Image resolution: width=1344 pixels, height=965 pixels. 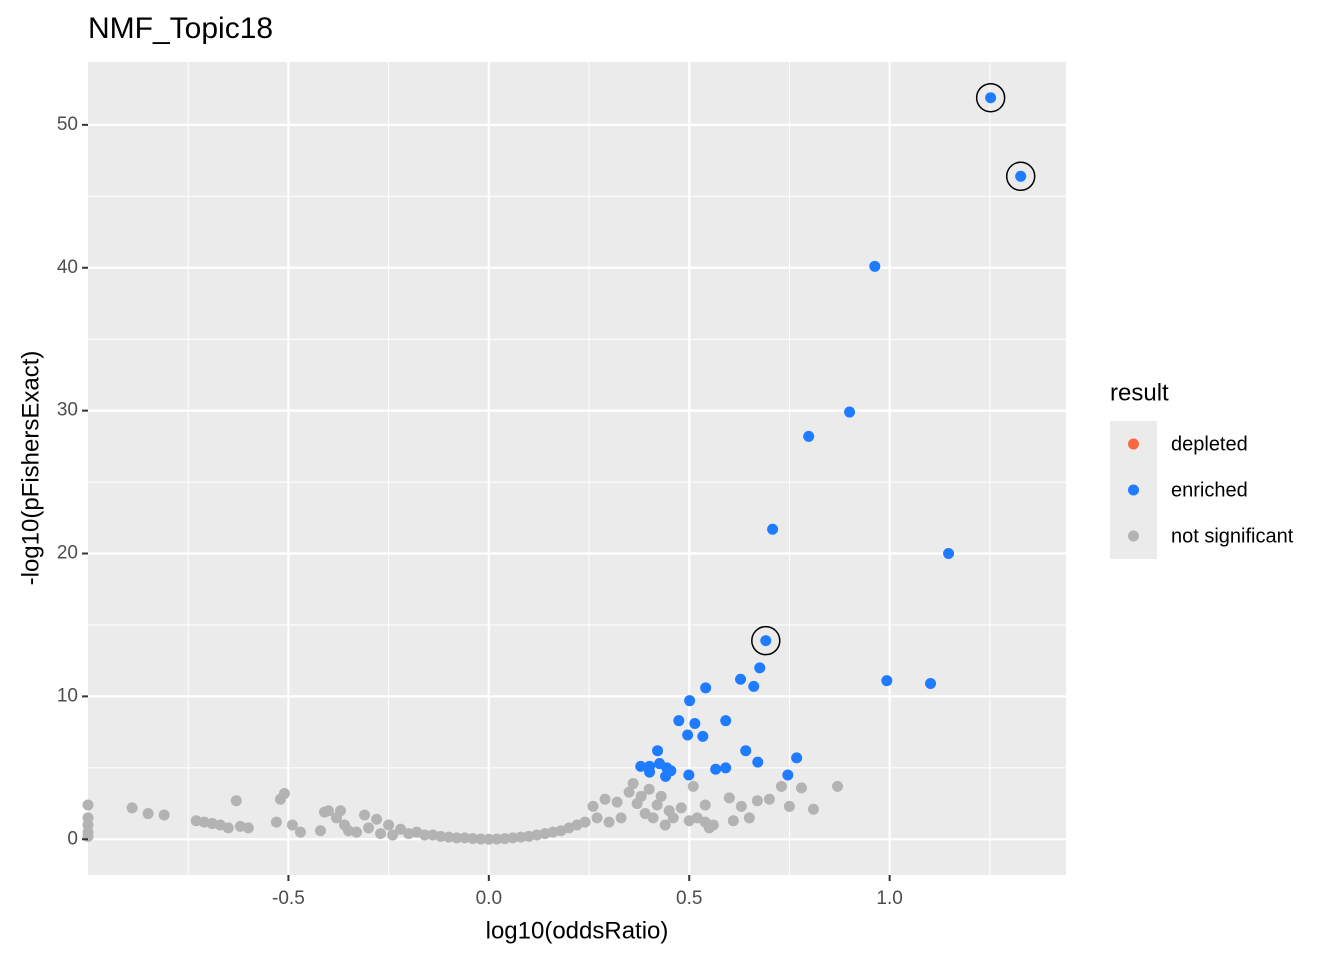 What do you see at coordinates (1209, 444) in the screenshot?
I see `legend-label: depleted` at bounding box center [1209, 444].